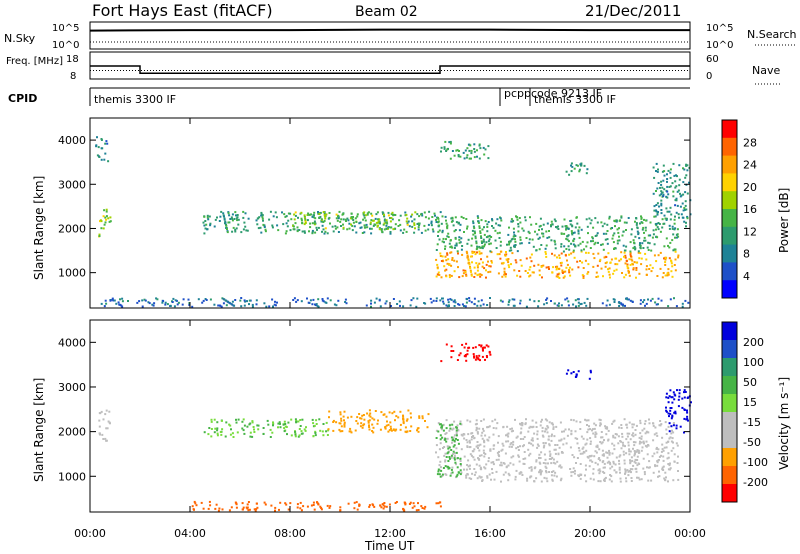 The image size is (800, 554). Describe the element at coordinates (750, 142) in the screenshot. I see `colorbar-tick-label: 28` at that location.